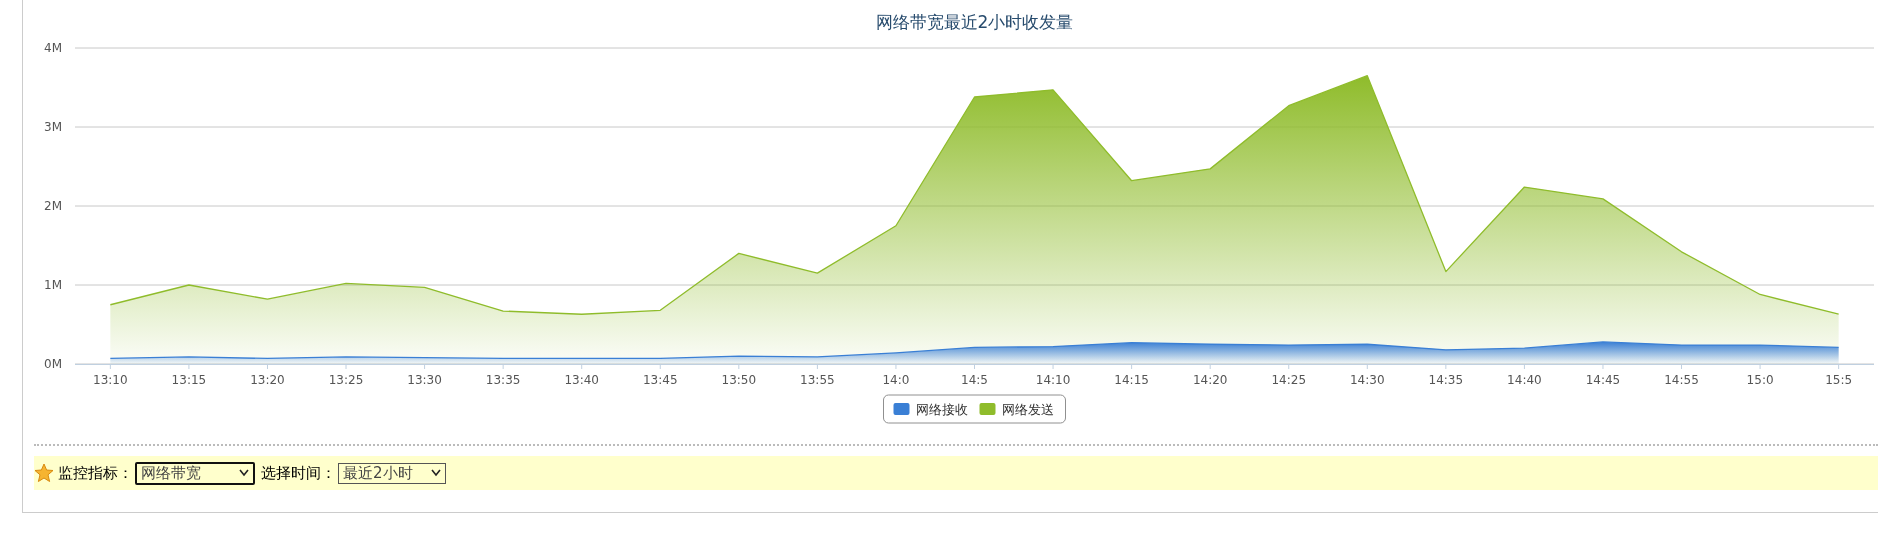  I want to click on text: 最近2小时, so click(378, 473).